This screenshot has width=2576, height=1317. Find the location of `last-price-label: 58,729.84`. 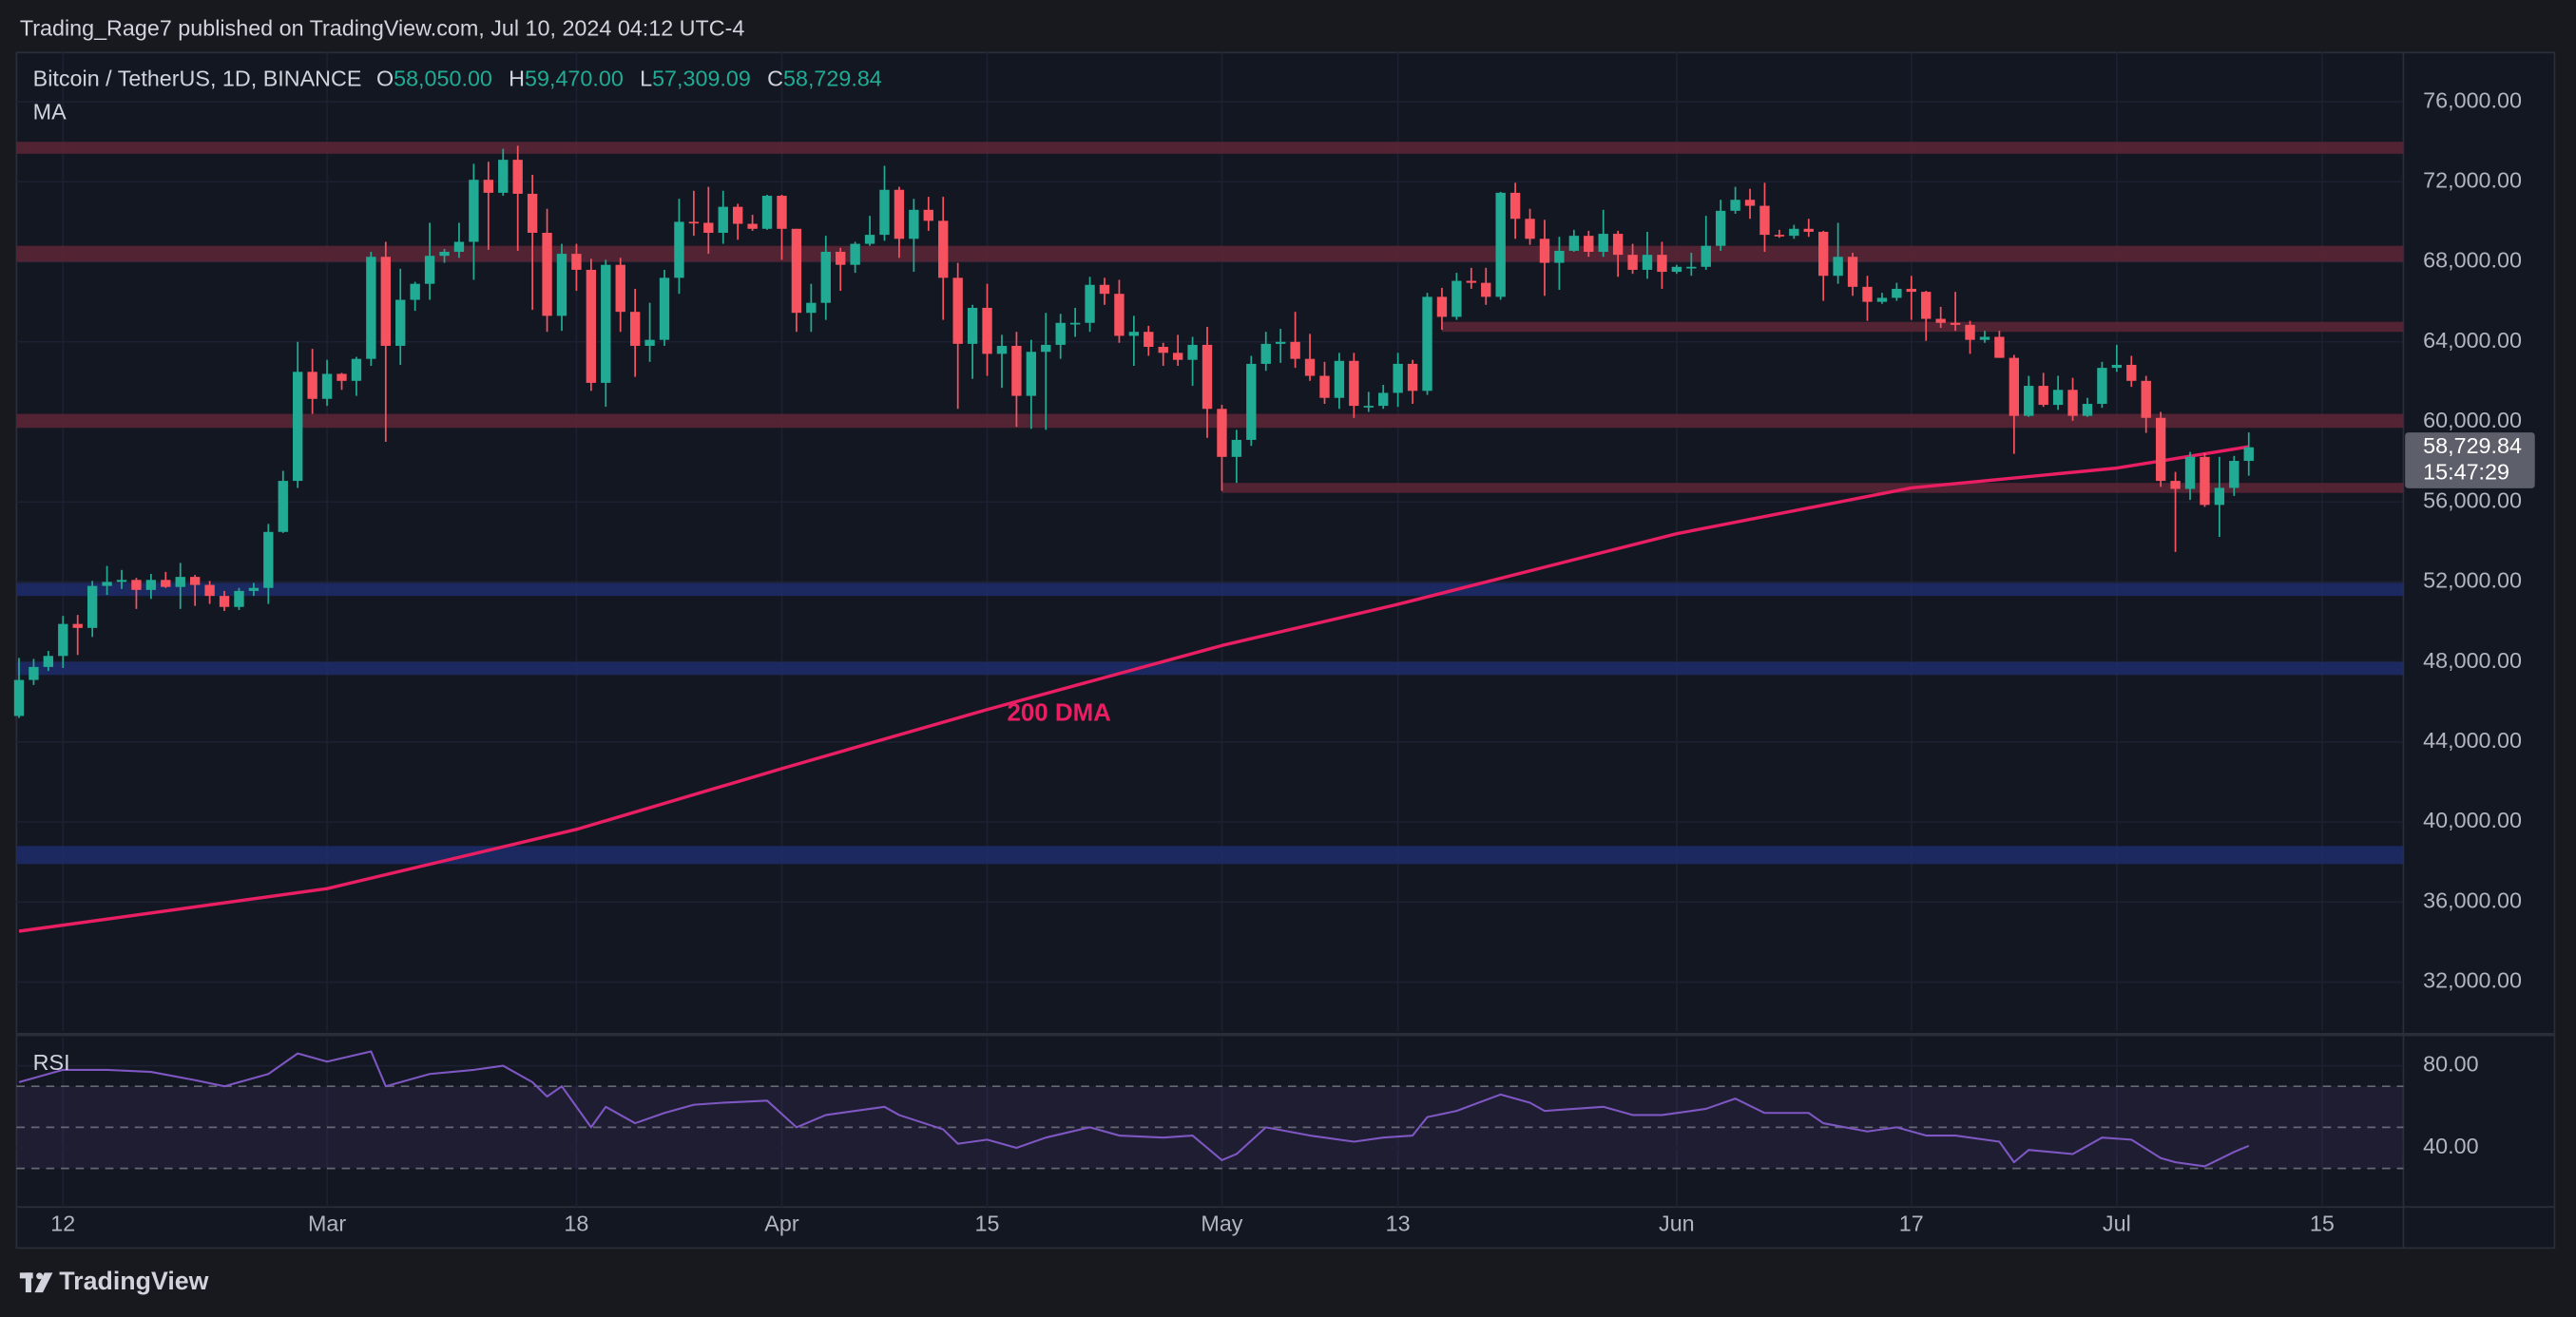

last-price-label: 58,729.84 is located at coordinates (2472, 445).